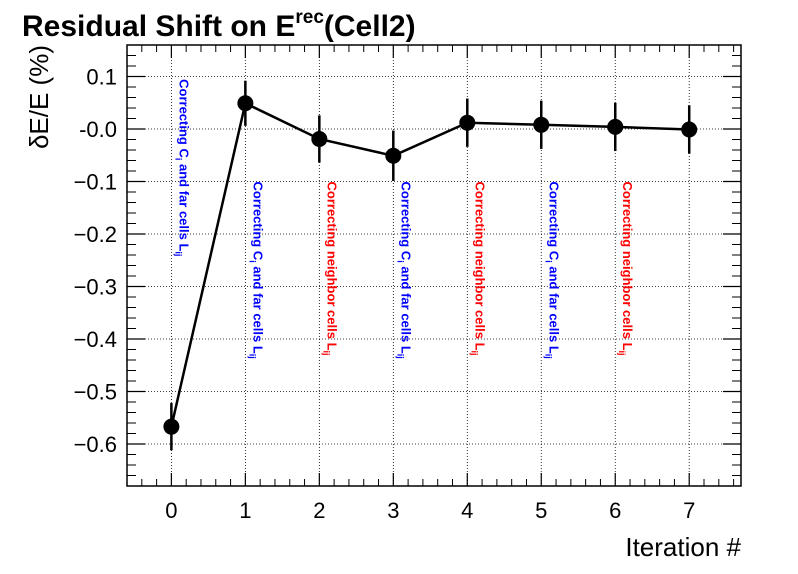 Image resolution: width=798 pixels, height=574 pixels. I want to click on x-tick-label: 5, so click(541, 510).